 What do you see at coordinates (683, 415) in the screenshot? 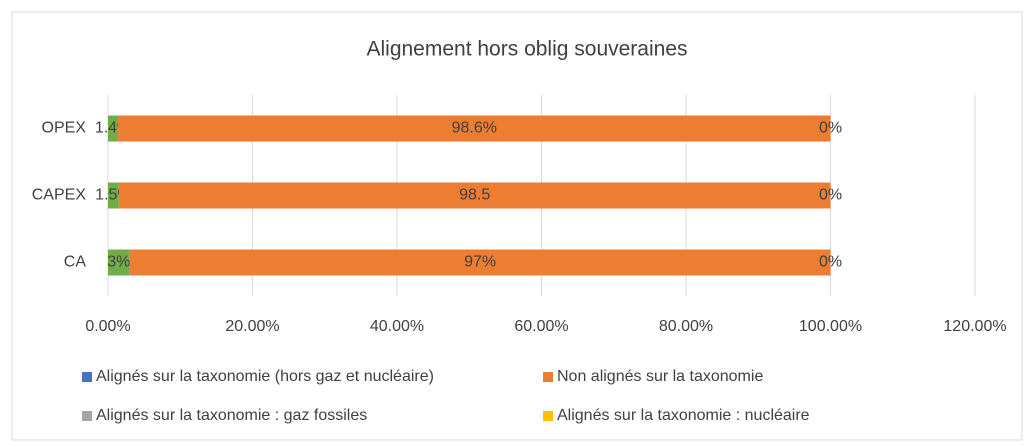
I see `legend-label: Alignés sur la taxonomie : nucléaire` at bounding box center [683, 415].